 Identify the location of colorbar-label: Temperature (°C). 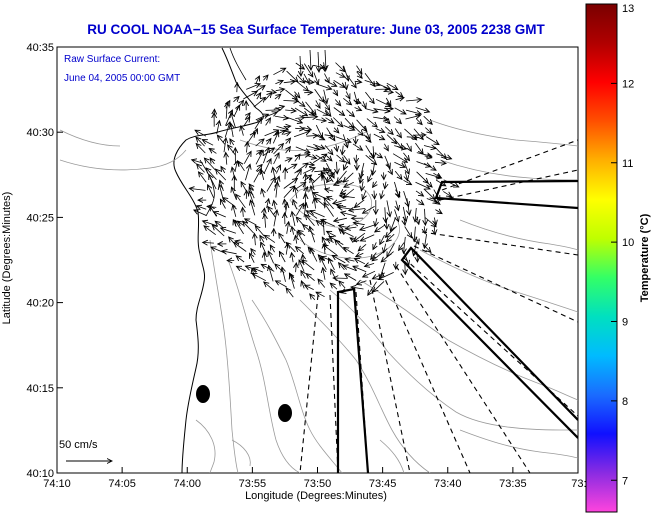
(645, 257).